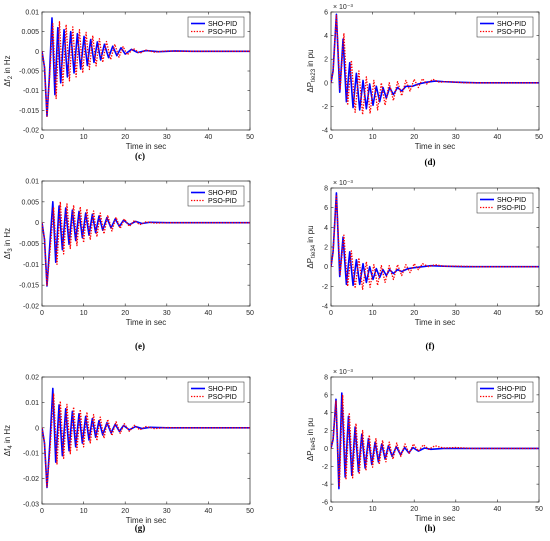 The width and height of the screenshot is (550, 541). I want to click on y-axis-label-sub: tie34, so click(314, 251).